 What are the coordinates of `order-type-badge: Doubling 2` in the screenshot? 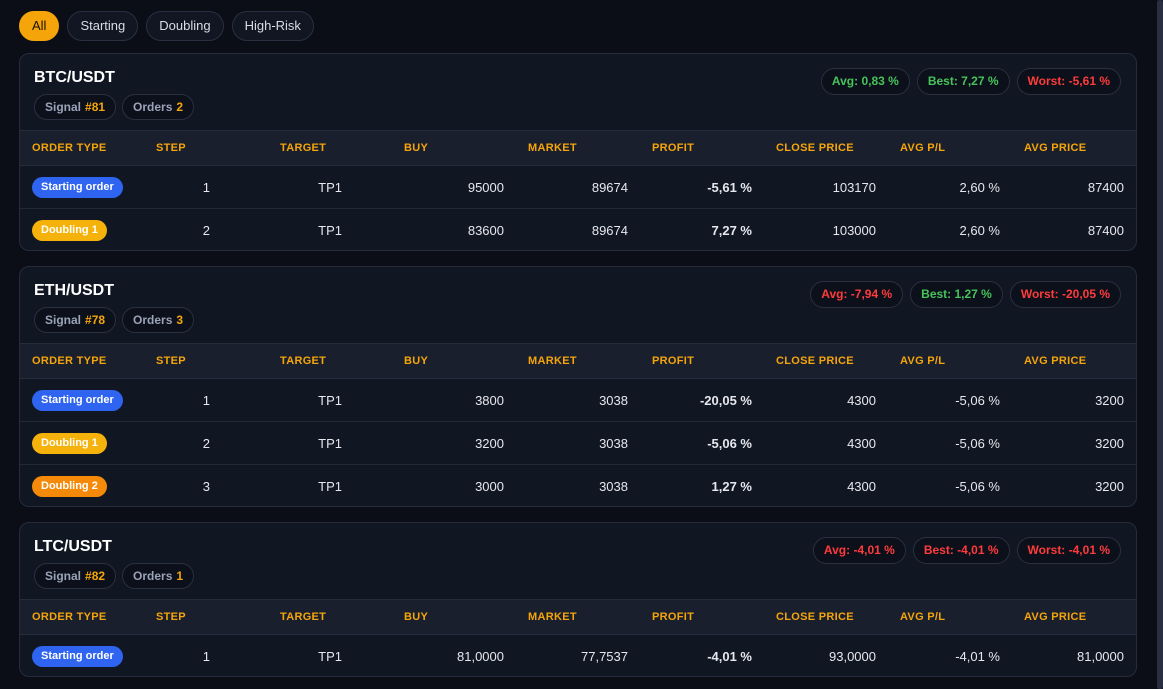 It's located at (69, 486).